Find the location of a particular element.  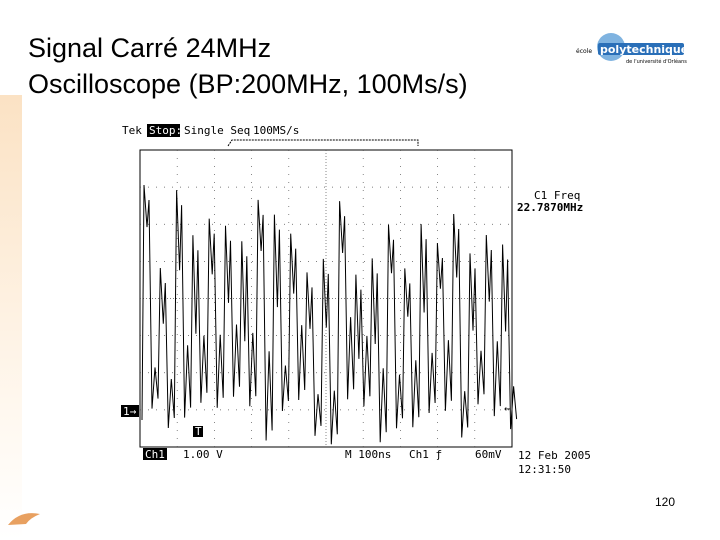

logo-name: polytechnique is located at coordinates (644, 49).